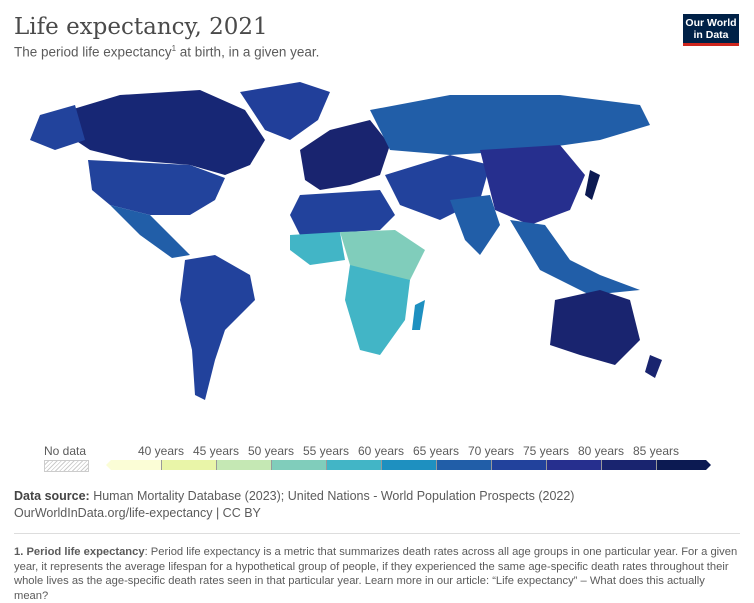 The height and width of the screenshot is (603, 754). What do you see at coordinates (381, 451) in the screenshot?
I see `legend-tick: 60 years` at bounding box center [381, 451].